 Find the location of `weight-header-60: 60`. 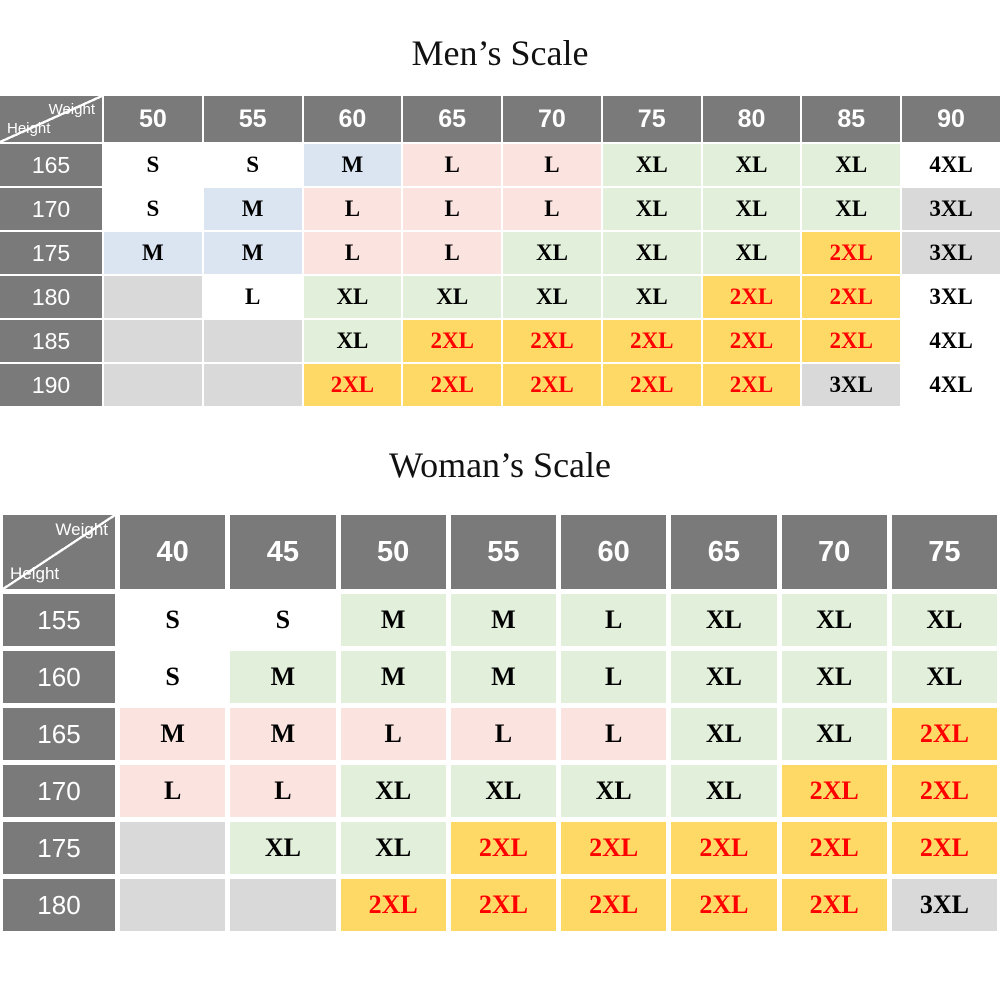

weight-header-60: 60 is located at coordinates (614, 552).